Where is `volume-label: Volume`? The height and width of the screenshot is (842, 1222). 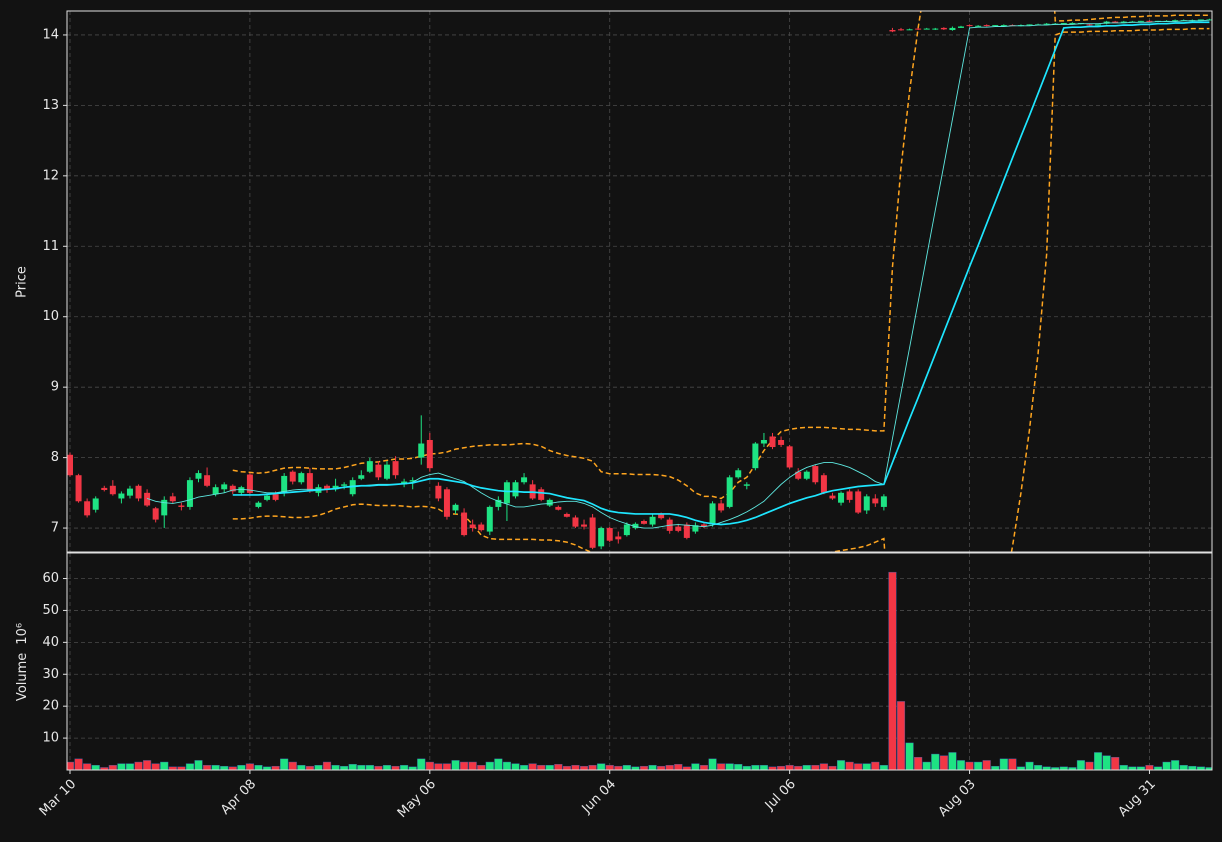 volume-label: Volume is located at coordinates (22, 677).